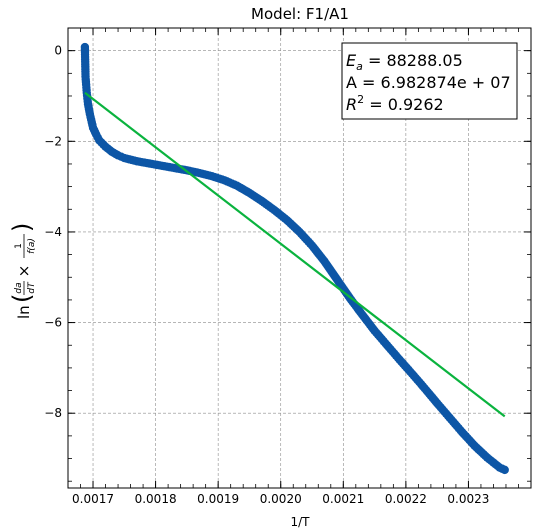 Image resolution: width=537 pixels, height=532 pixels. I want to click on x-tick-label: 0.0017, so click(93, 499).